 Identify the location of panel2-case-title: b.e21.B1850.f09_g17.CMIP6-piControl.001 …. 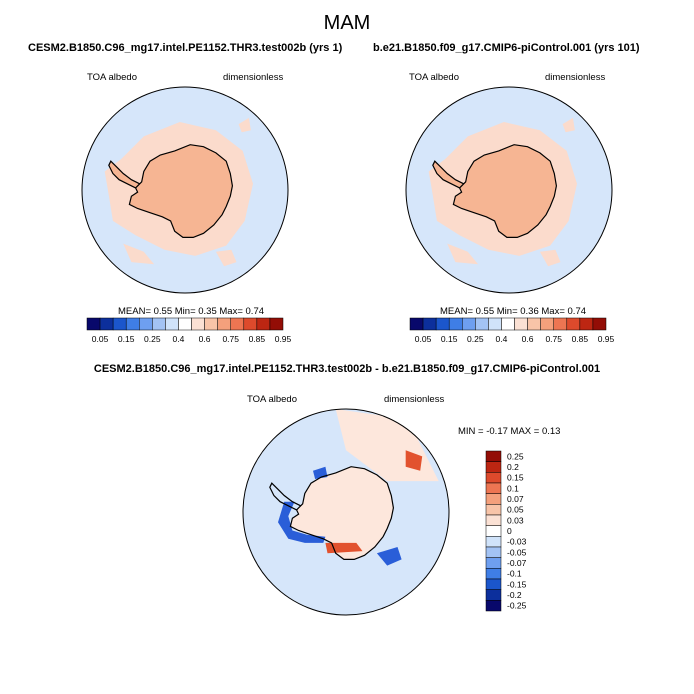
(506, 48).